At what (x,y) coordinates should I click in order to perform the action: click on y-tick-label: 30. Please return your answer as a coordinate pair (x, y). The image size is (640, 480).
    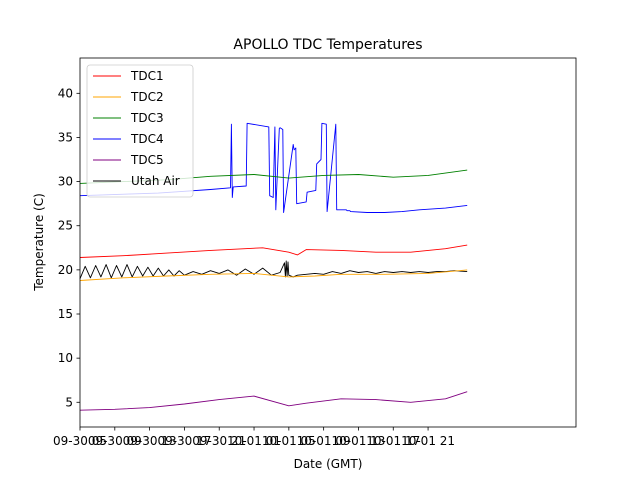
    Looking at the image, I should click on (65, 182).